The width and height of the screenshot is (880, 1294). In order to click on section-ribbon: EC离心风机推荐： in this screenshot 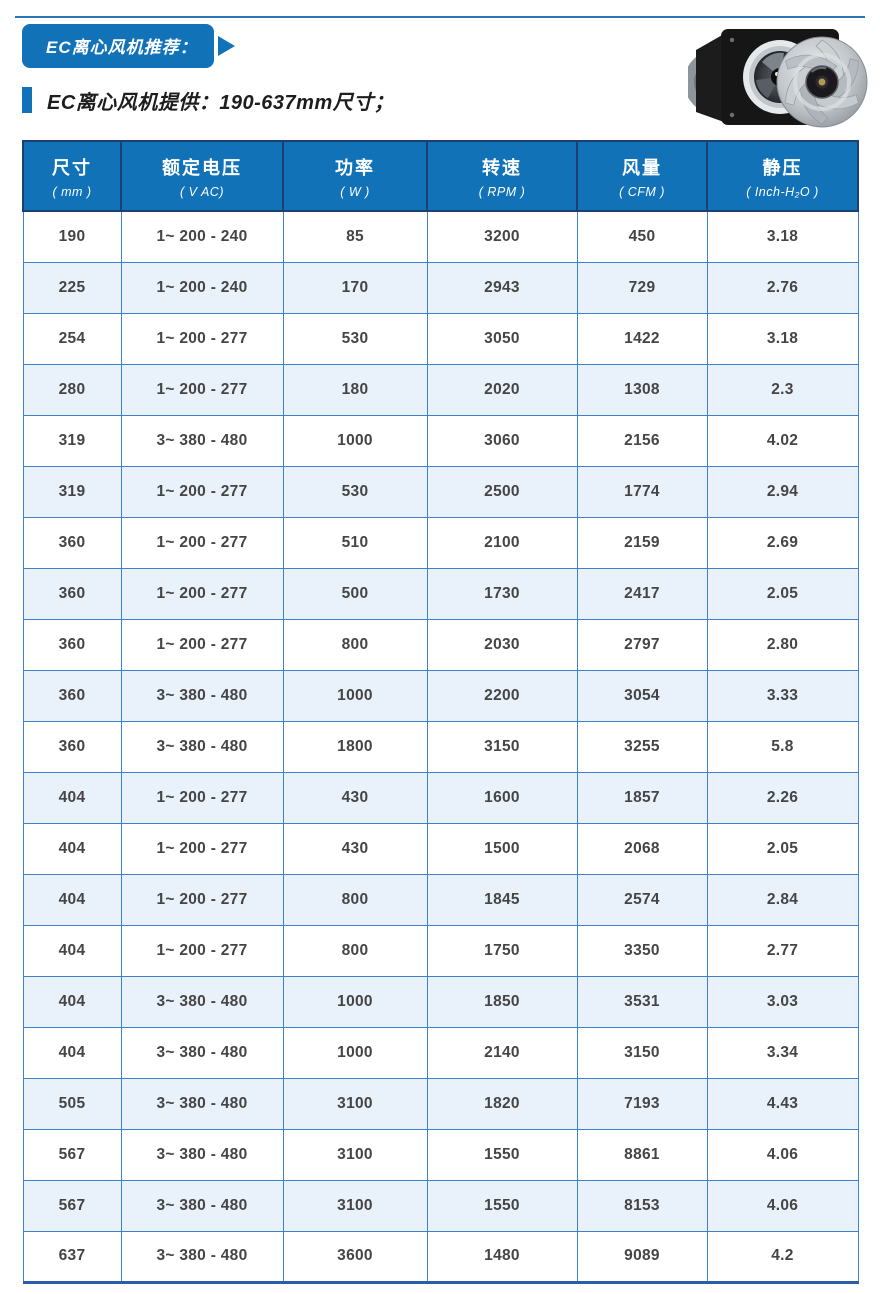, I will do `click(128, 46)`.